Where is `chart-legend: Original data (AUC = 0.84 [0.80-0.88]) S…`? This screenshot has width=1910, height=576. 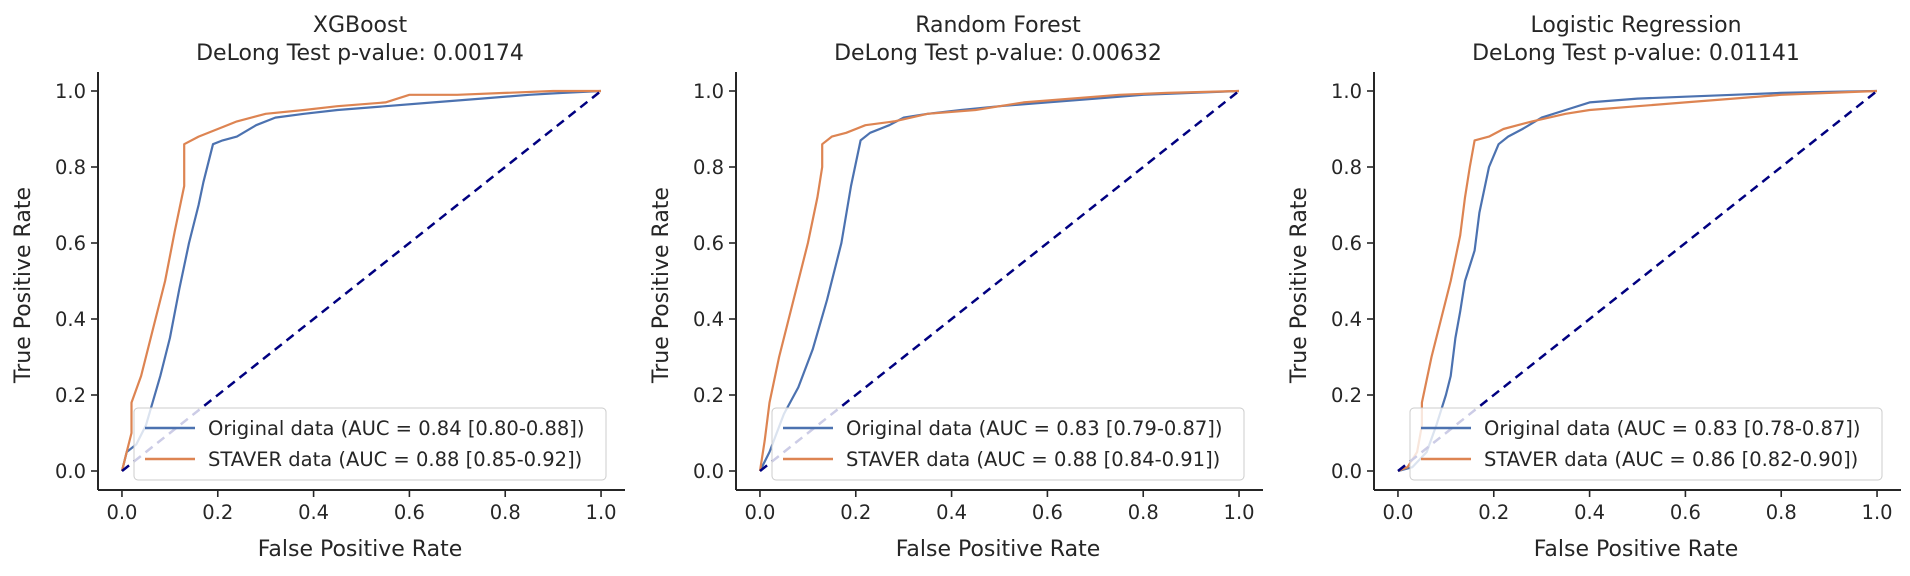
chart-legend: Original data (AUC = 0.84 [0.80-0.88]) S… is located at coordinates (370, 444).